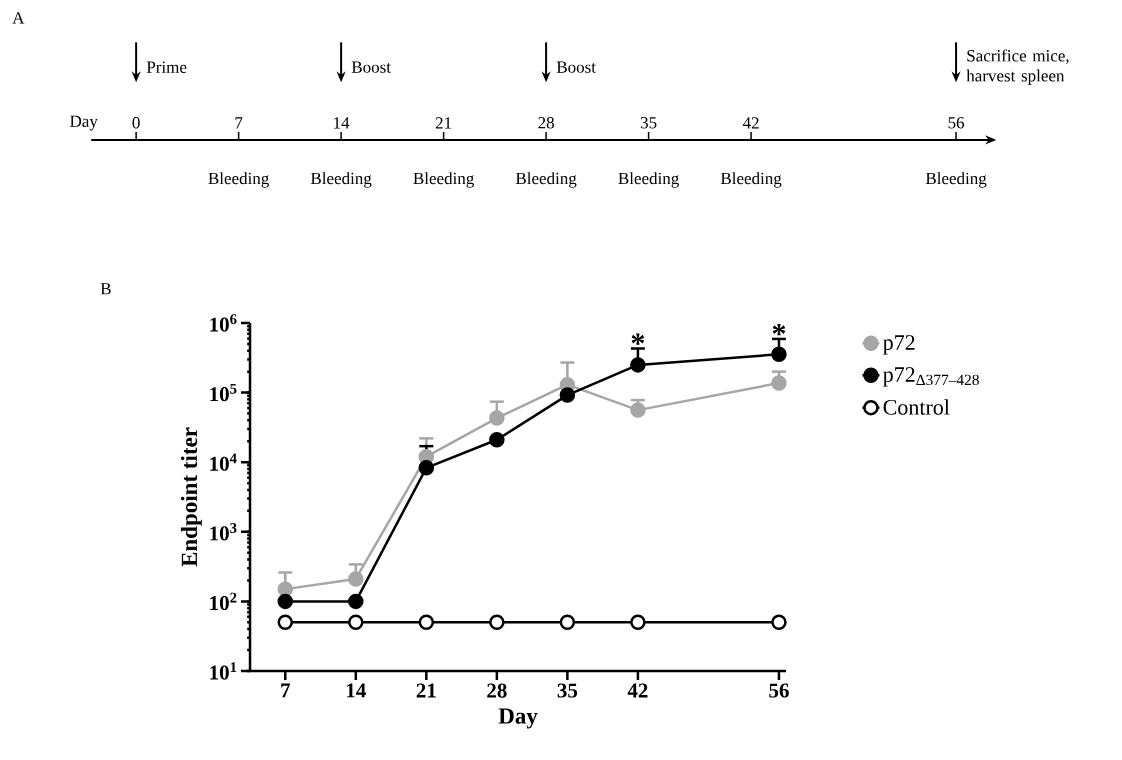 Image resolution: width=1122 pixels, height=760 pixels. I want to click on y-tick-label: 10$^{4}$, so click(223, 462).